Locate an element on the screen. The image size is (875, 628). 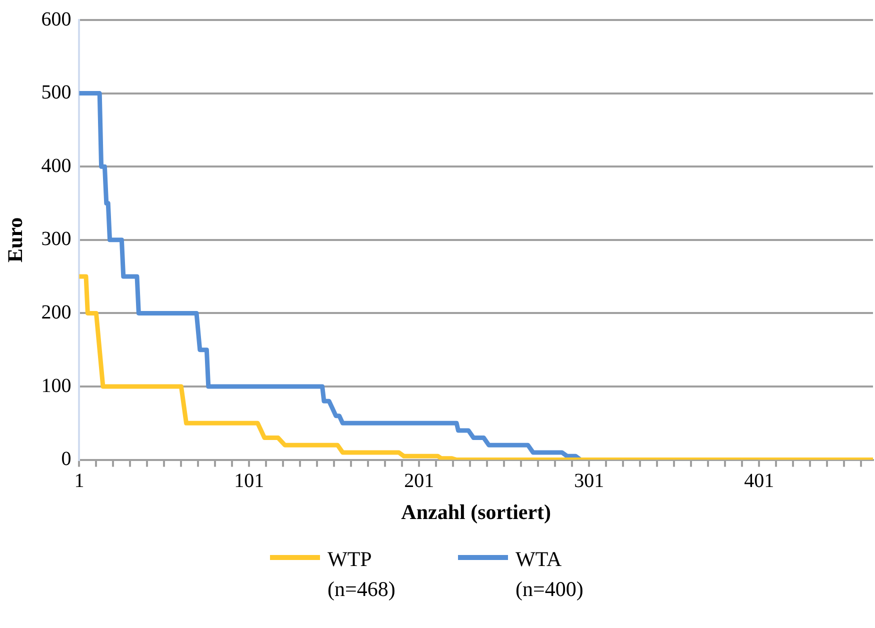
x-axis-title: Anzahl (sortiert) is located at coordinates (476, 512).